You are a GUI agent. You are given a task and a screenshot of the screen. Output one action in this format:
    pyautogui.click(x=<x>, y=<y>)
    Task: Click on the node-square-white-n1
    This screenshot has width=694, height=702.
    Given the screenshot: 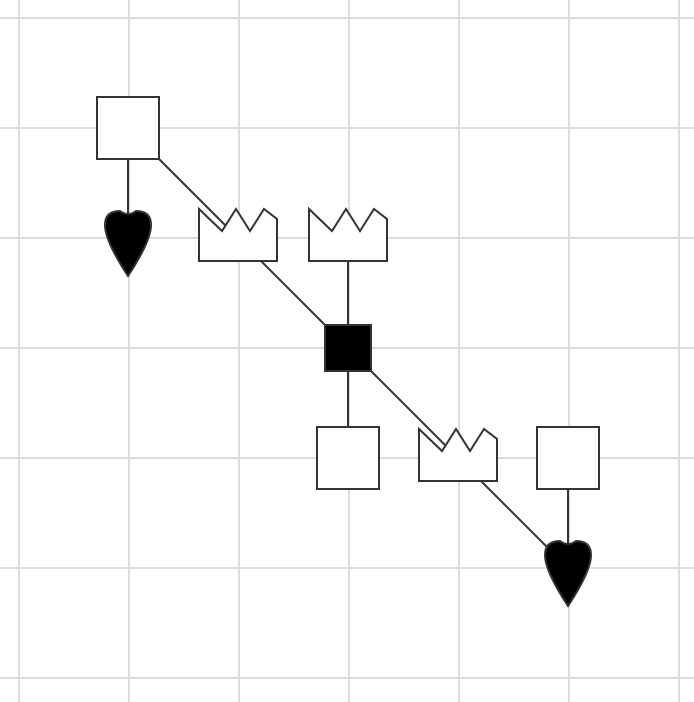 What is the action you would take?
    pyautogui.click(x=128, y=128)
    